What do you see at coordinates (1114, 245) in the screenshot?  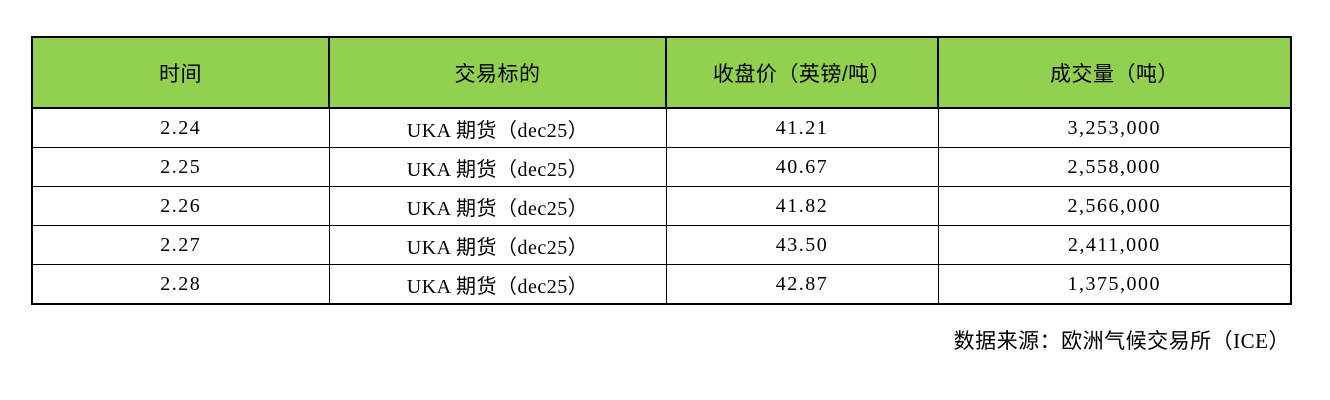 I see `cell-volume: 2,411,000` at bounding box center [1114, 245].